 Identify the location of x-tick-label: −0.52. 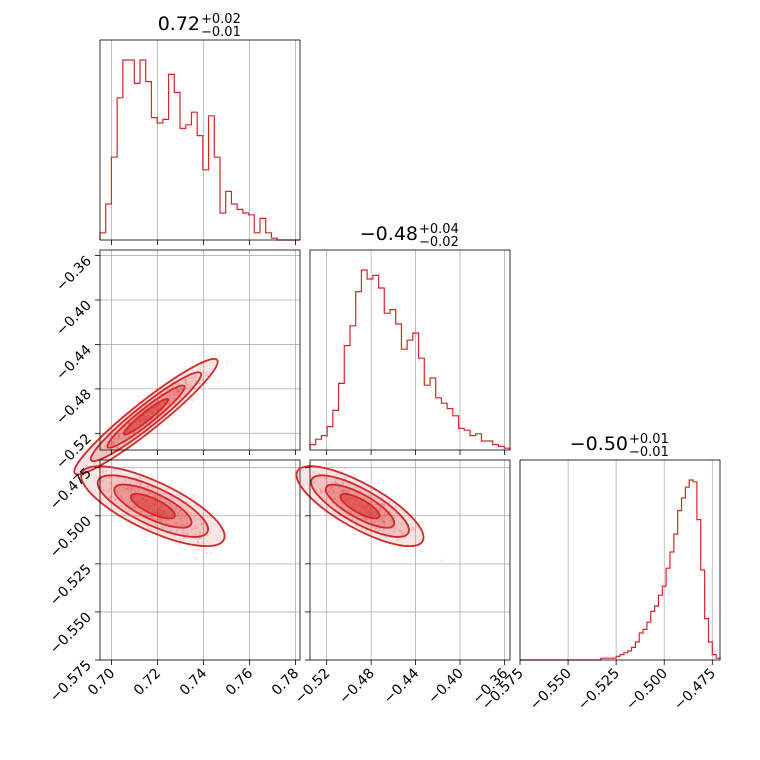
(313, 687).